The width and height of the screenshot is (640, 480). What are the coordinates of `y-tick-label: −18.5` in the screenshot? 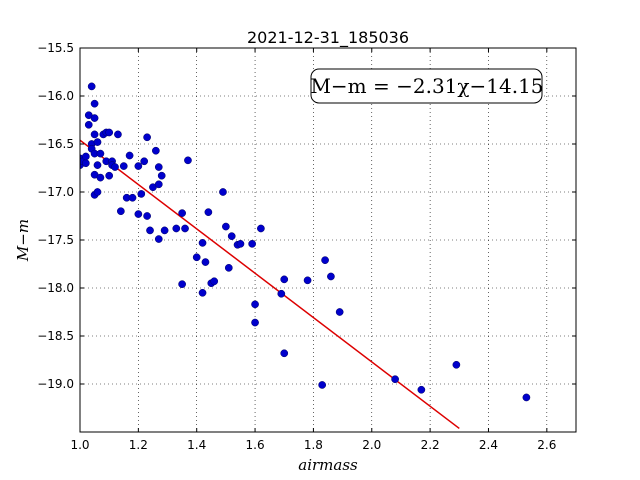 It's located at (55, 336).